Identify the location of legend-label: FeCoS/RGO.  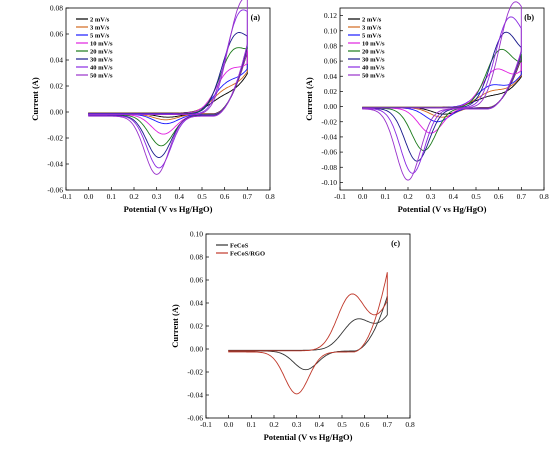
(247, 254).